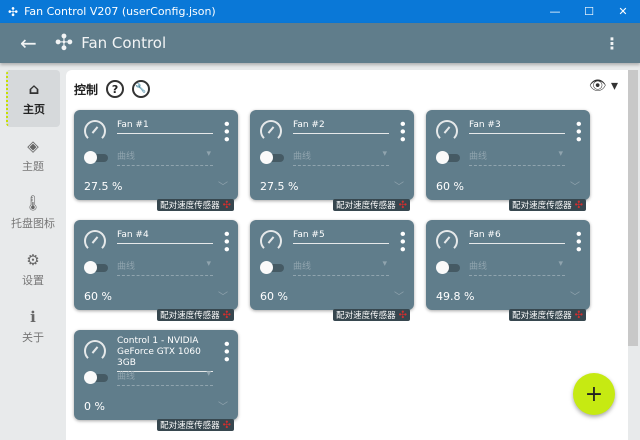 The width and height of the screenshot is (640, 440). I want to click on fan-control-card: Fan #2 ••• 曲线 27.5 % ﹀ 配对速度传感器✣, so click(332, 160).